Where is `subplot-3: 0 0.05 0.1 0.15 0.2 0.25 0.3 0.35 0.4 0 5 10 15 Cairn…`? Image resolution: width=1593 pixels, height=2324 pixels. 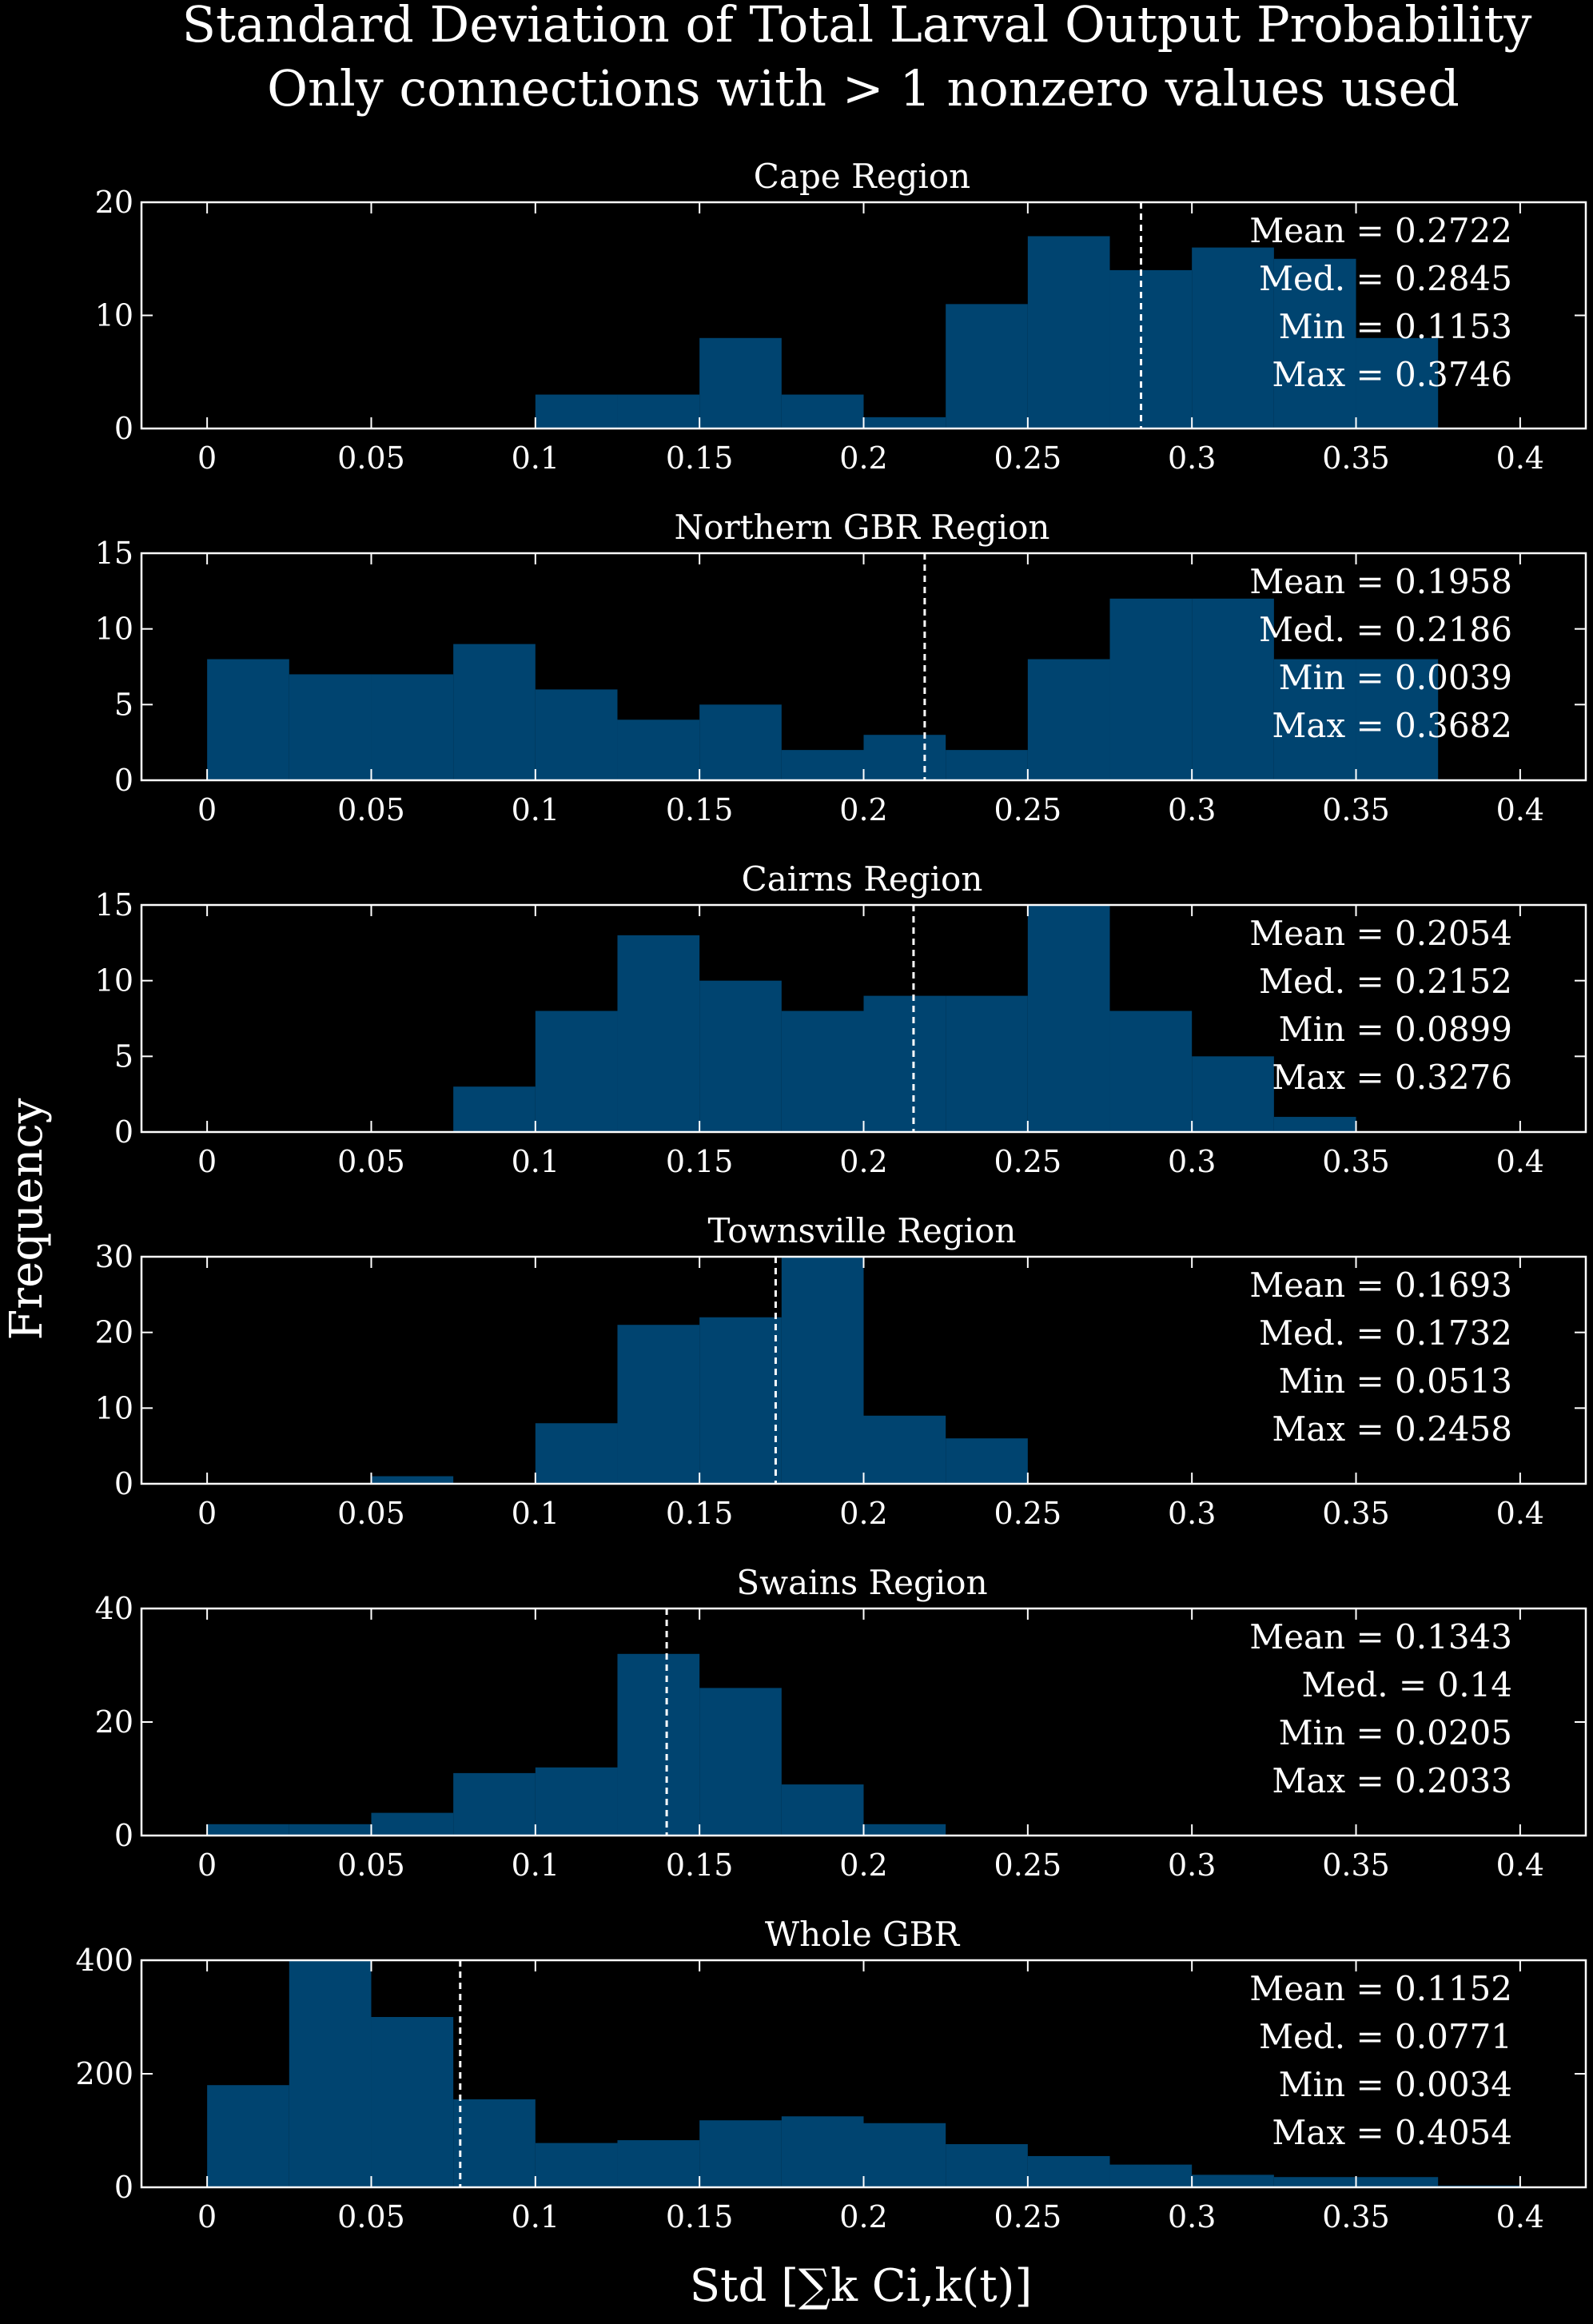
subplot-3: 0 0.05 0.1 0.15 0.2 0.25 0.3 0.35 0.4 0 5 10 15 Cairn… is located at coordinates (841, 1019).